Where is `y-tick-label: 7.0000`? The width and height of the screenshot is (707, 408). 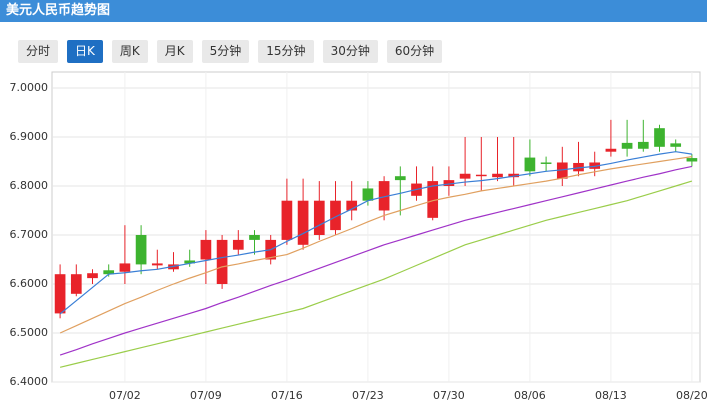
y-tick-label: 7.0000 is located at coordinates (29, 87).